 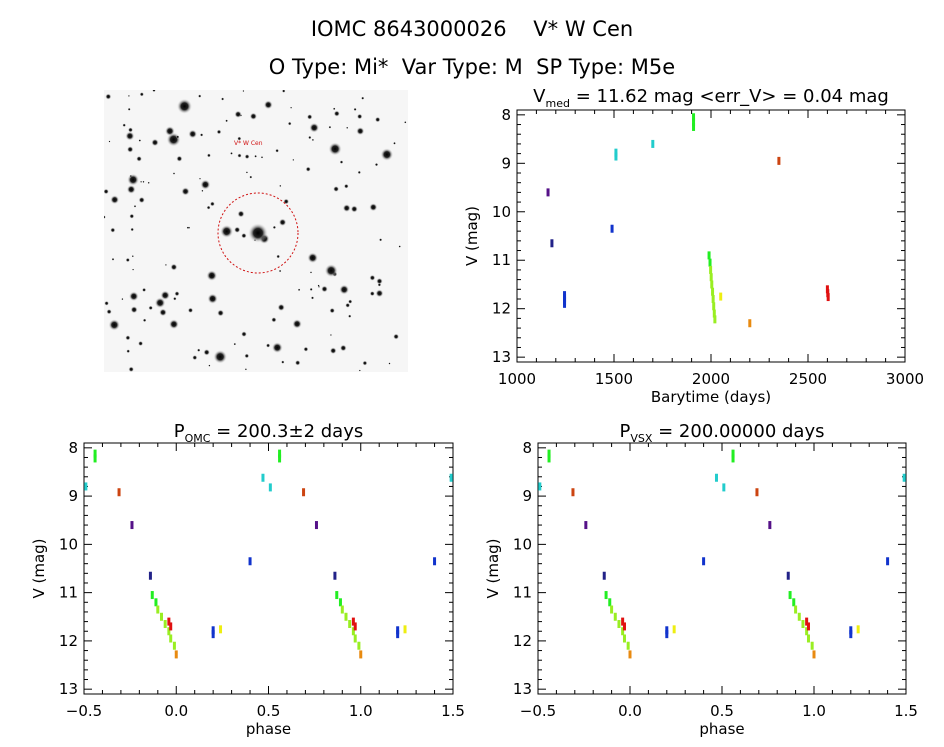 What do you see at coordinates (539, 96) in the screenshot?
I see `chart-title-main: V` at bounding box center [539, 96].